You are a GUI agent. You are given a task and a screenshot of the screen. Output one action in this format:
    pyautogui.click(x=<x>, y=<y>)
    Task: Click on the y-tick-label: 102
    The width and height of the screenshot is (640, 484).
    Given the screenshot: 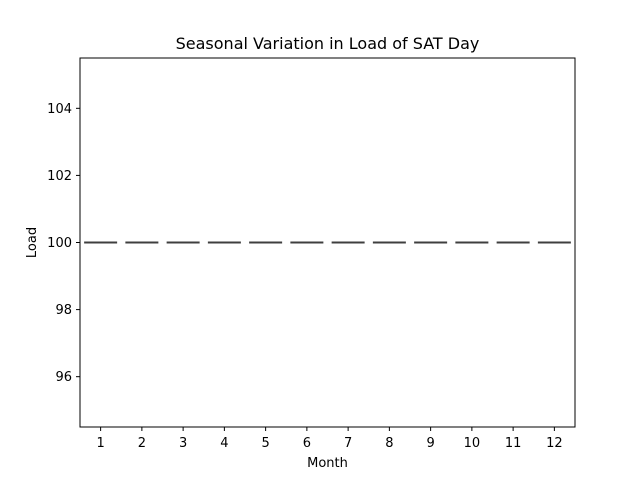 What is the action you would take?
    pyautogui.click(x=59, y=176)
    